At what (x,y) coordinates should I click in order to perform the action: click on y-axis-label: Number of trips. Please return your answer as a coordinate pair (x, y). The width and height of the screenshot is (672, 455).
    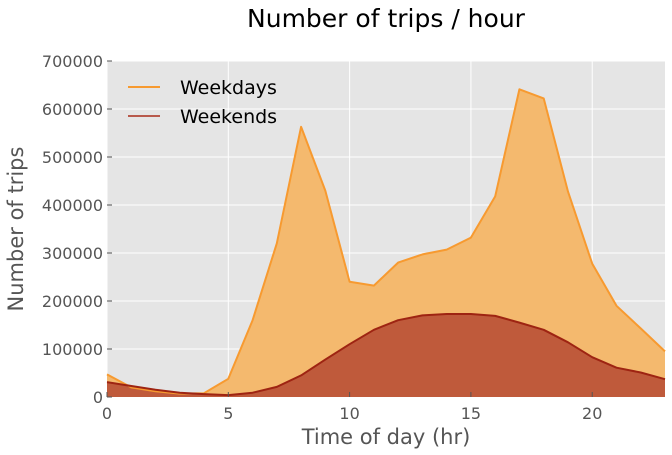
    Looking at the image, I should click on (16, 229).